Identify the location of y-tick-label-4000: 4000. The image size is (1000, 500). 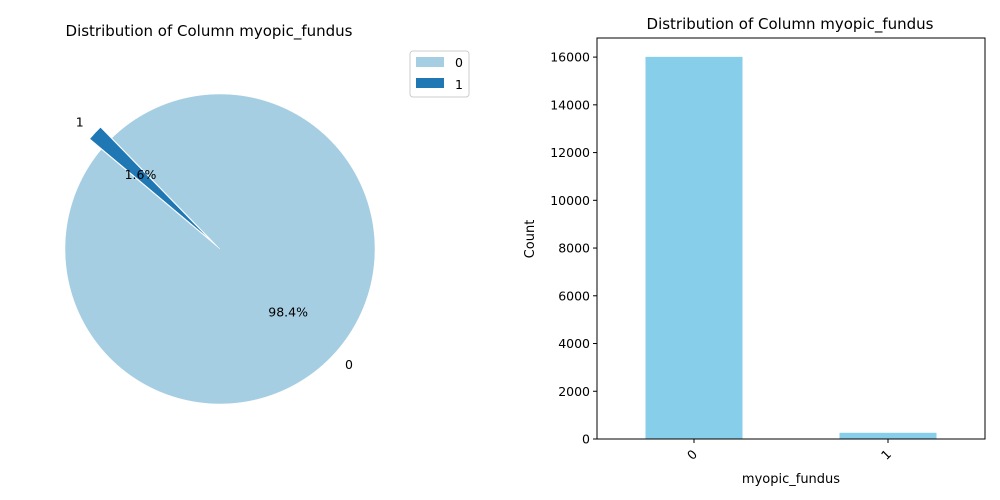
(574, 343).